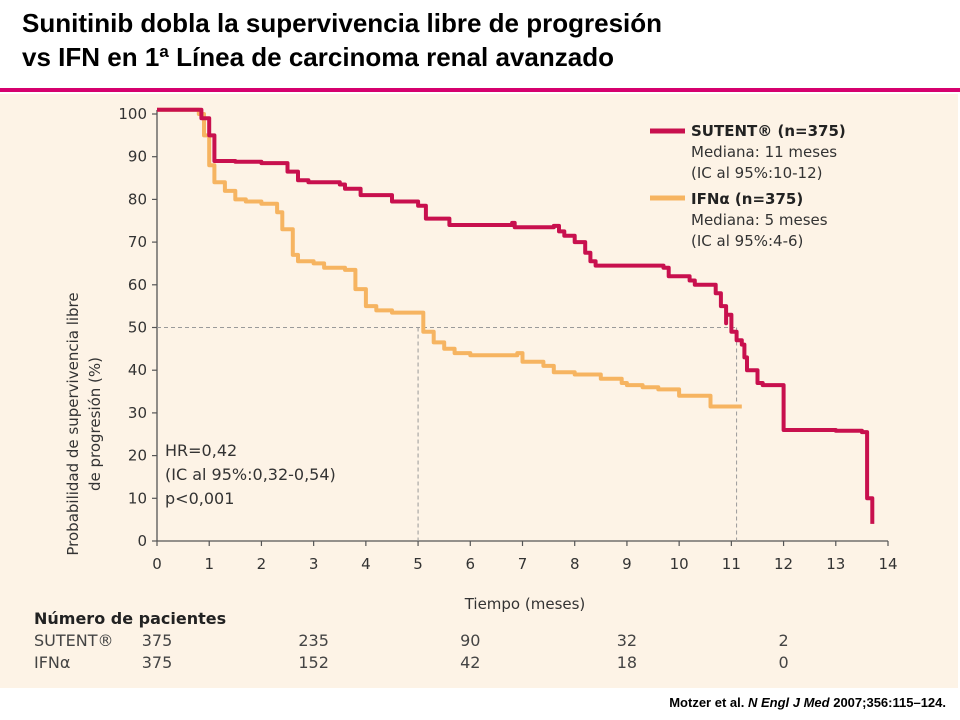 This screenshot has width=960, height=720. Describe the element at coordinates (679, 564) in the screenshot. I see `x-tick-label: 10` at that location.